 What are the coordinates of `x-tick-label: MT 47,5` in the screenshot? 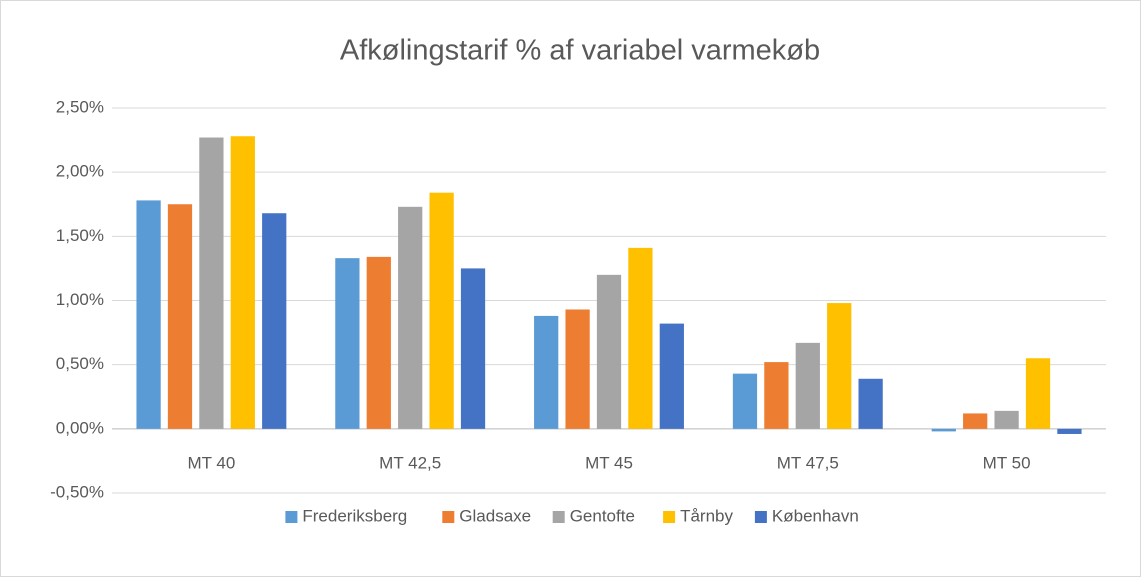 It's located at (808, 462).